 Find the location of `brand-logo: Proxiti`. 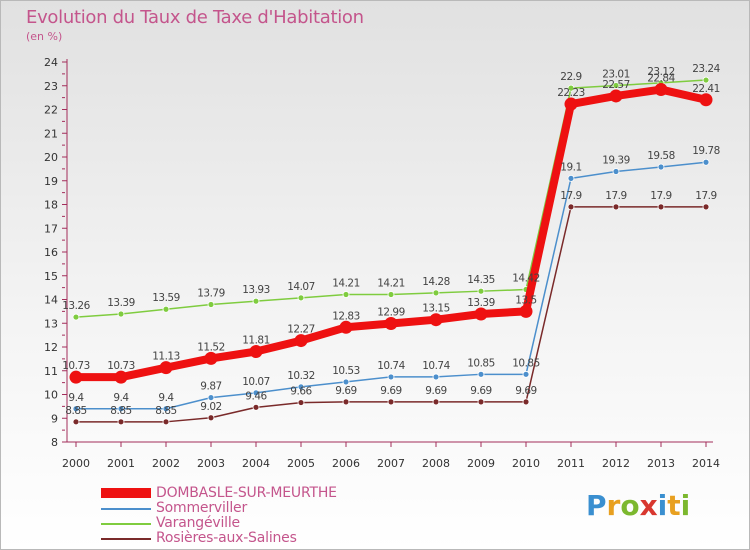

brand-logo: Proxiti is located at coordinates (638, 505).